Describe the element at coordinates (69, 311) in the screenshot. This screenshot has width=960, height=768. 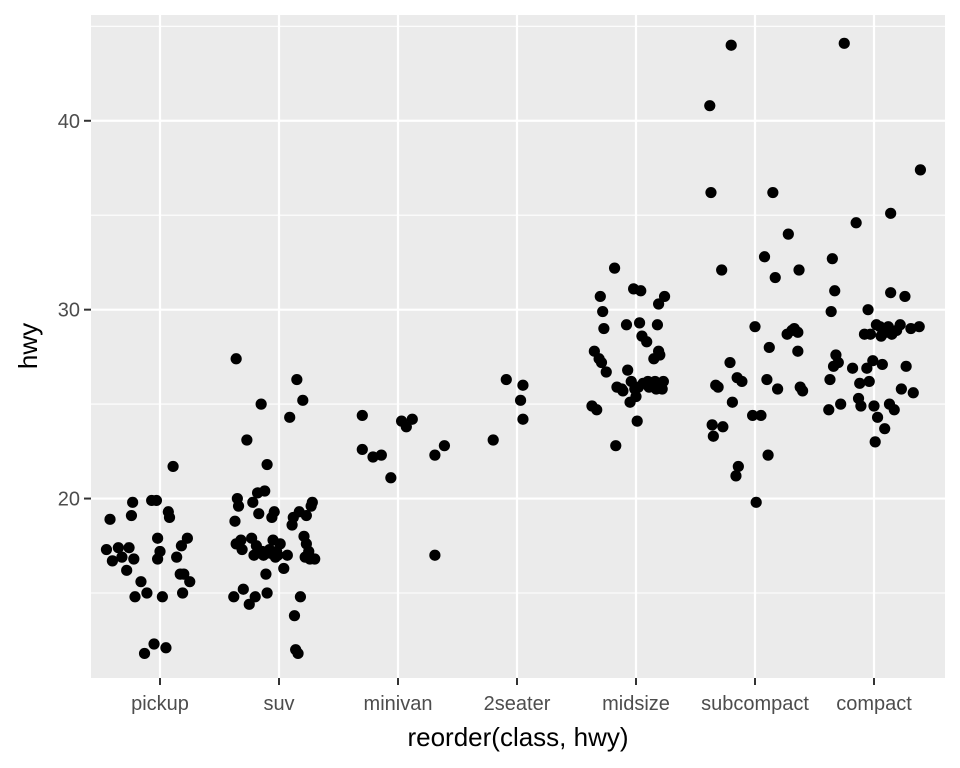
I see `y-tick-label: 30` at that location.